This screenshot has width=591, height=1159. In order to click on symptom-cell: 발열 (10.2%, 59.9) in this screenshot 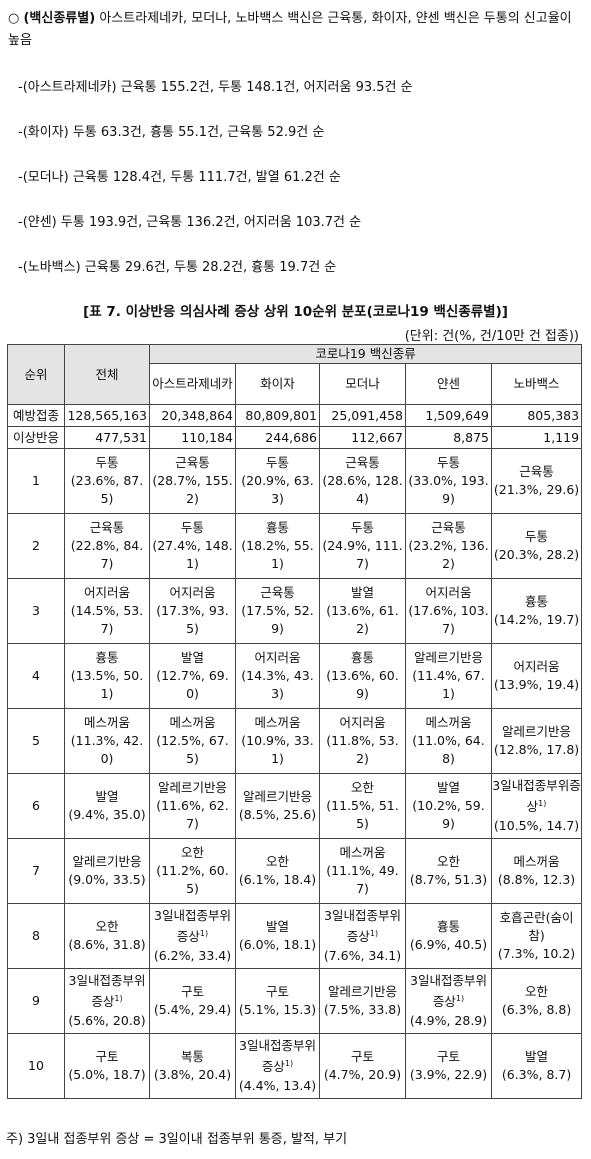, I will do `click(448, 806)`.